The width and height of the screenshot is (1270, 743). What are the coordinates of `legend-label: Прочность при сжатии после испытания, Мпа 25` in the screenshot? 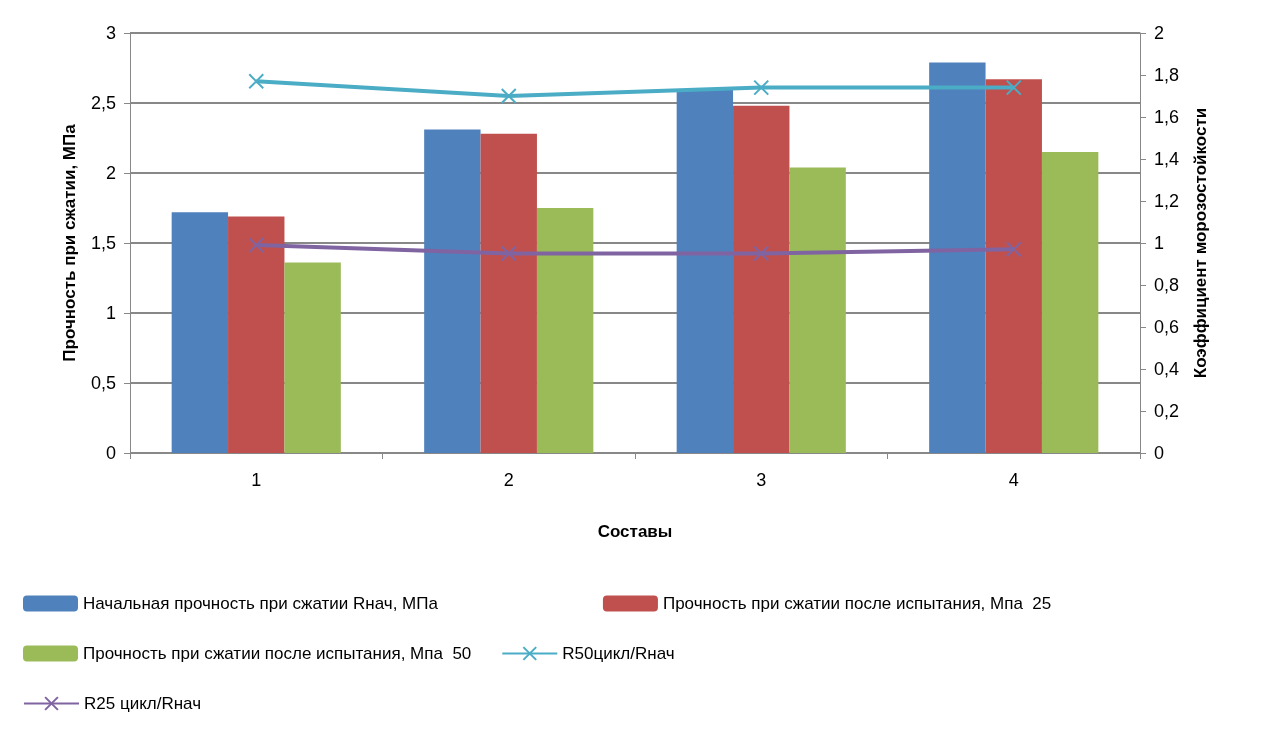 It's located at (857, 603).